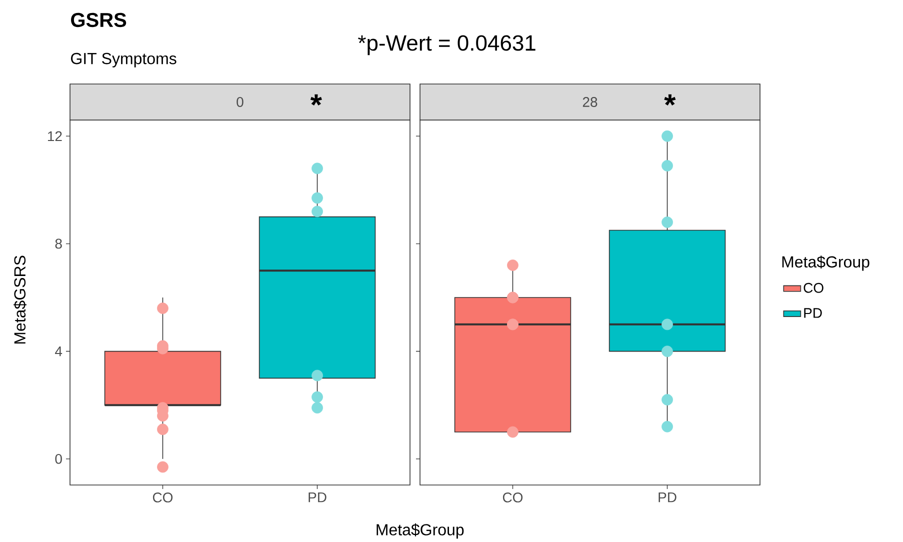  Describe the element at coordinates (813, 313) in the screenshot. I see `legend-label: PD` at that location.